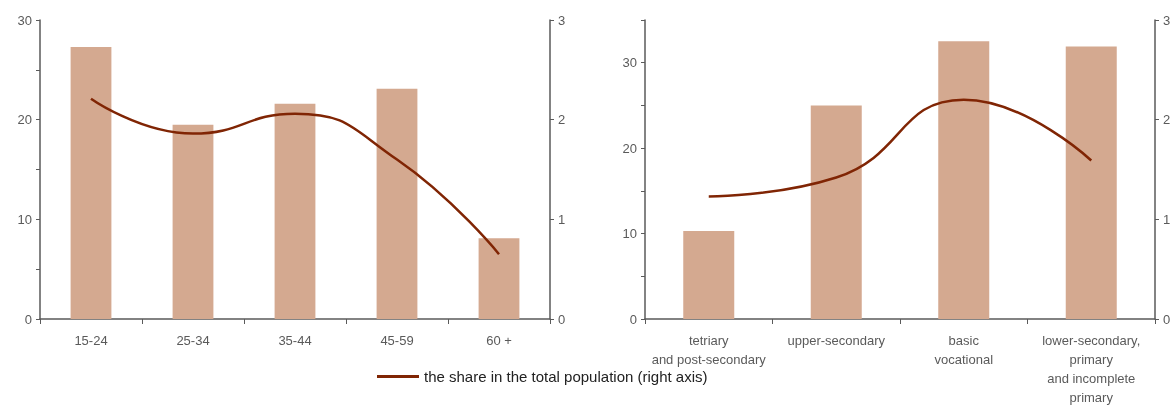  Describe the element at coordinates (91, 340) in the screenshot. I see `x-tick-label: 15-24` at that location.